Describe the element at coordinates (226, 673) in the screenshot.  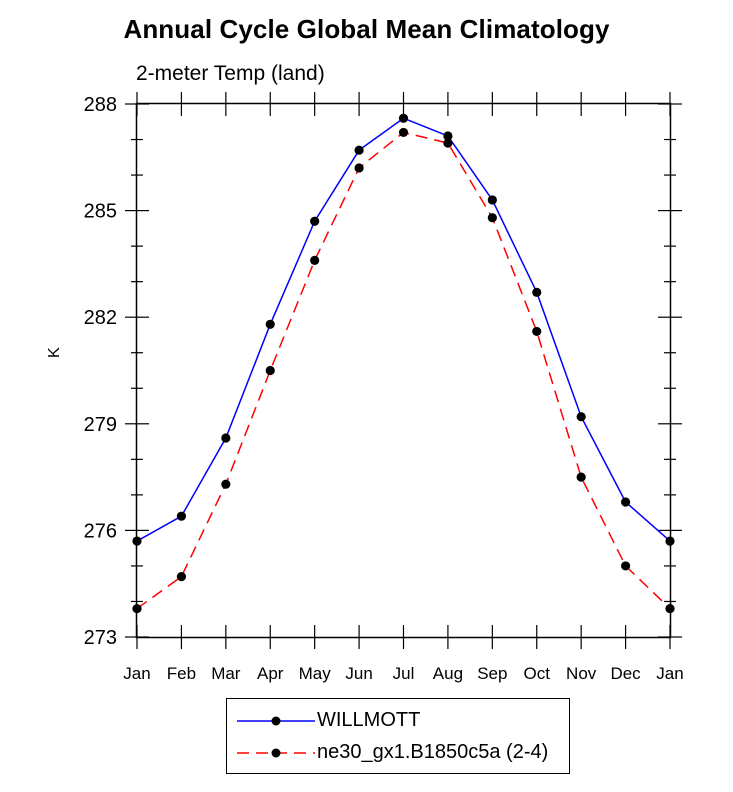
I see `x-tick-label: Mar` at that location.